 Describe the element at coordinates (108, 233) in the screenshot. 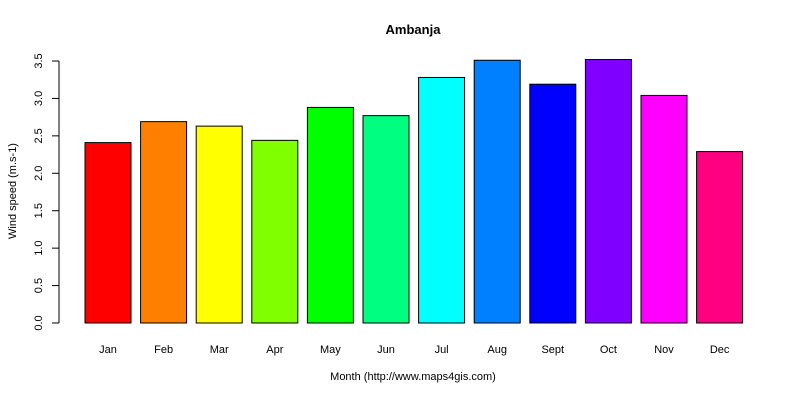

I see `bar-jan` at that location.